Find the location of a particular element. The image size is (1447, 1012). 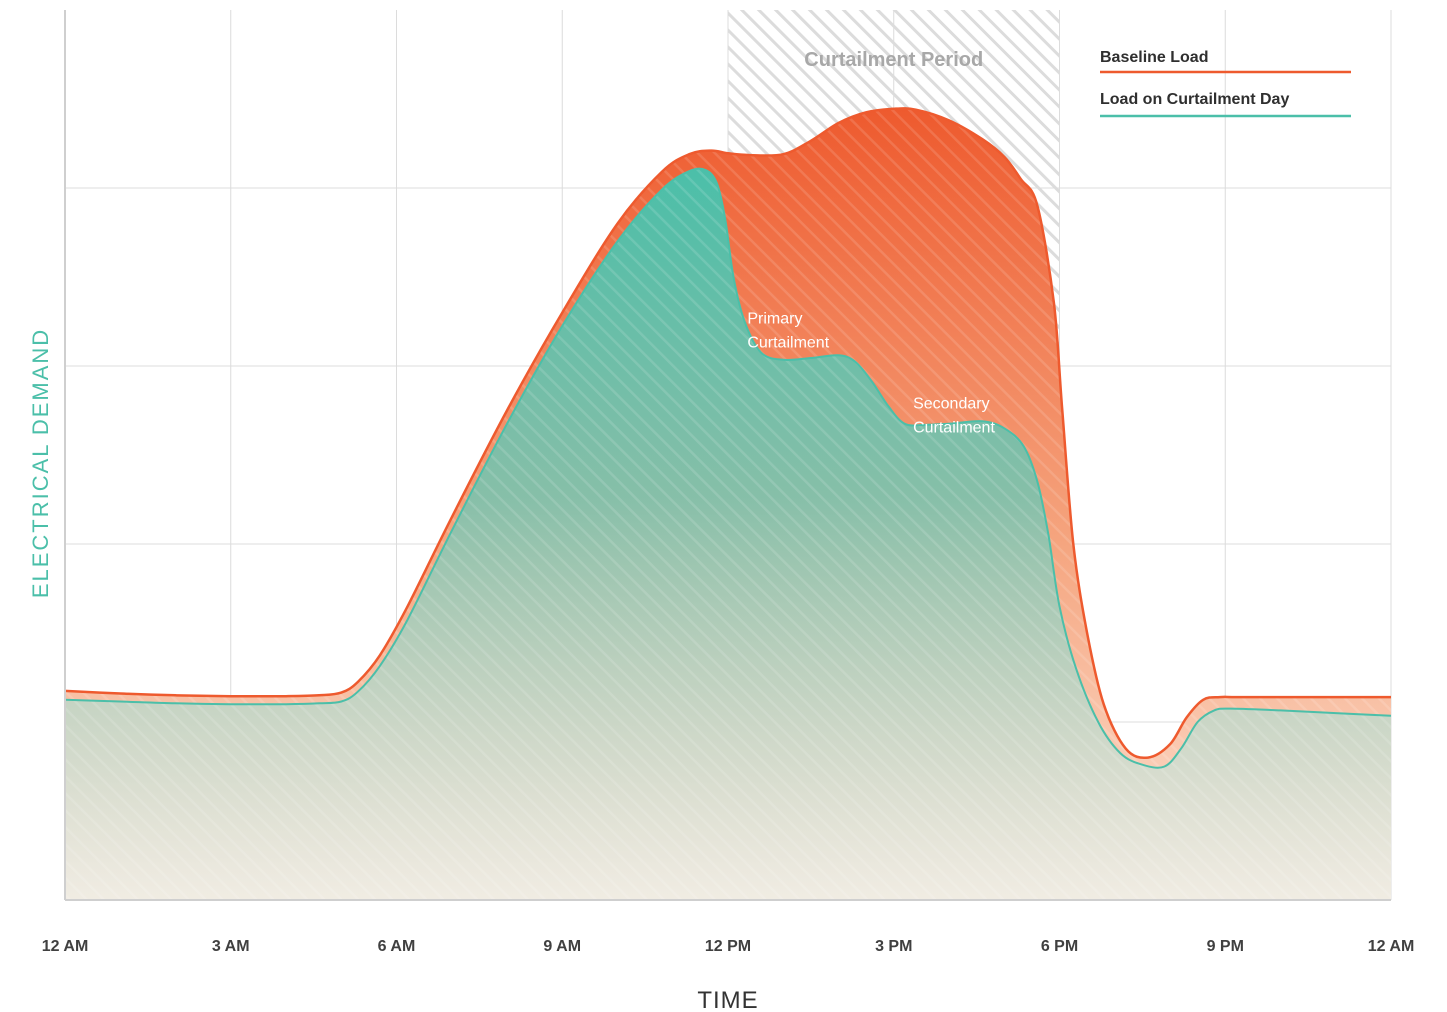

x-tick-label: 12 PM is located at coordinates (728, 946).